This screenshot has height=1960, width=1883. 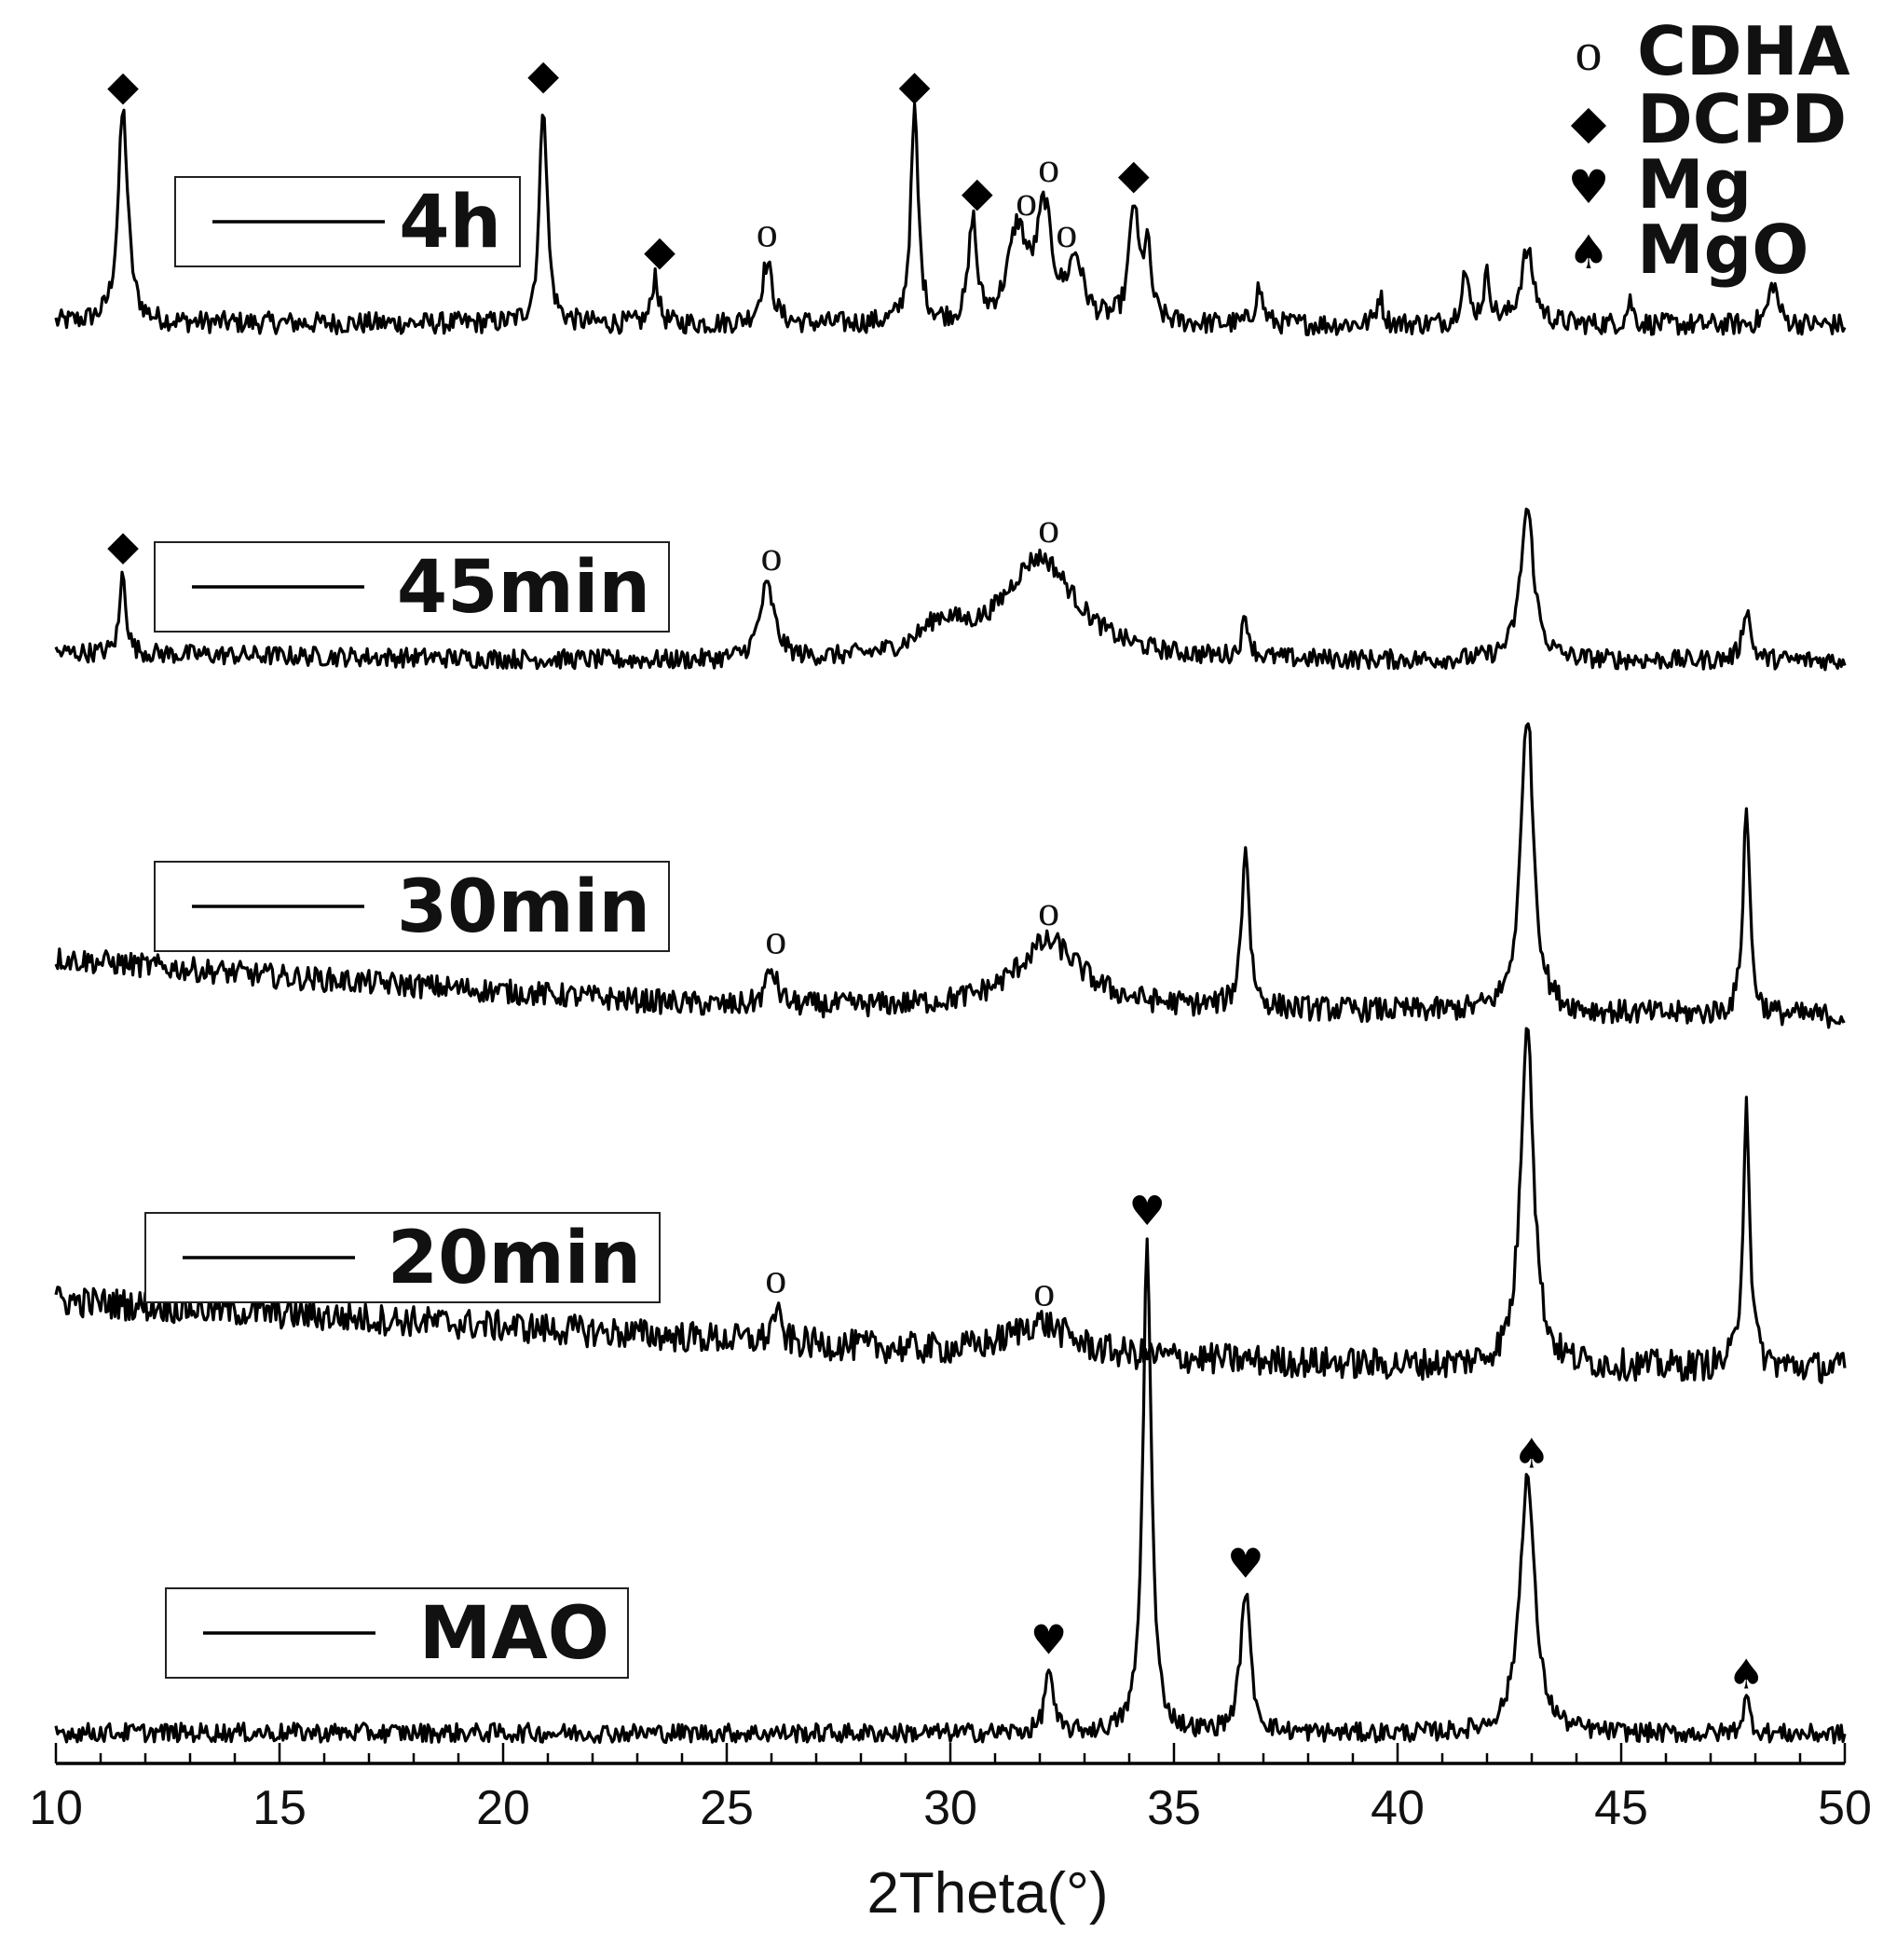 I want to click on x-tick-label: 25, so click(x=727, y=1808).